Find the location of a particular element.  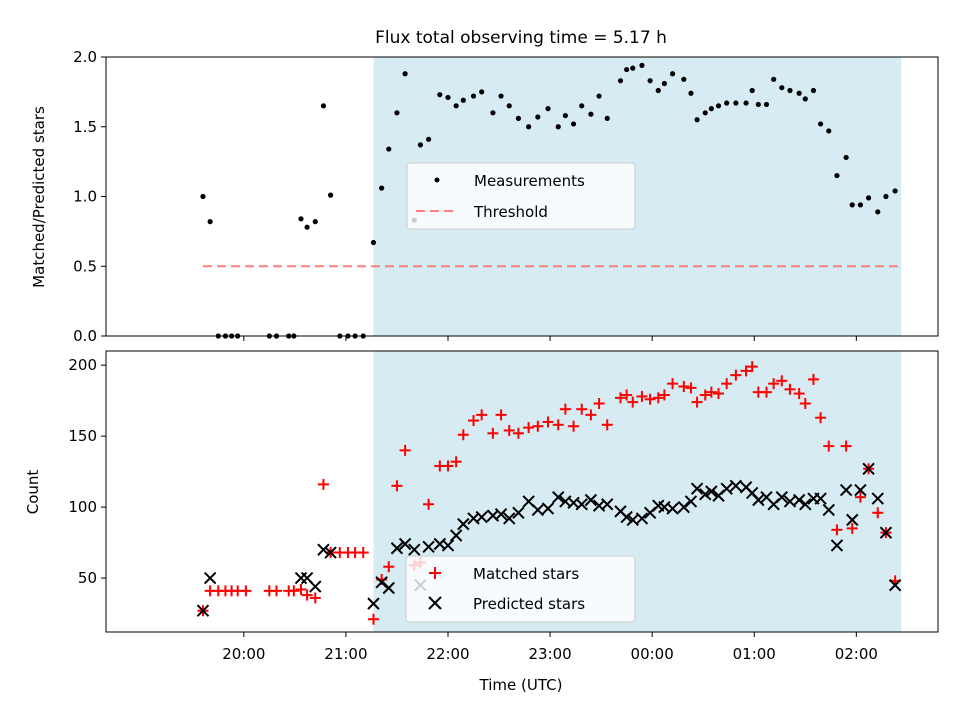

top-y-tick-label: 2.0 is located at coordinates (85, 57).